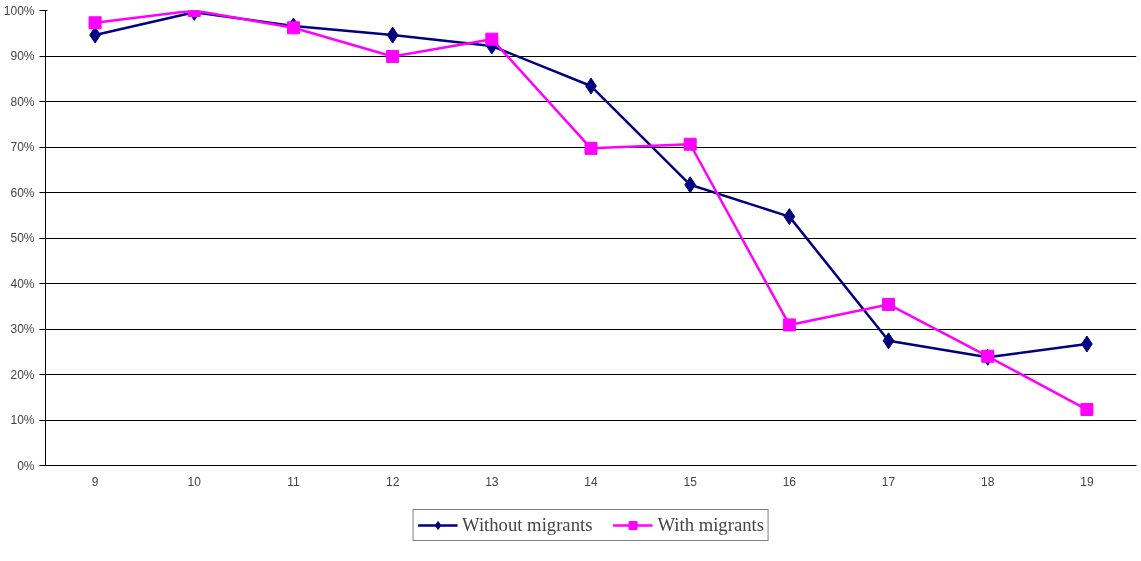  What do you see at coordinates (392, 481) in the screenshot?
I see `x-tick-label: 12` at bounding box center [392, 481].